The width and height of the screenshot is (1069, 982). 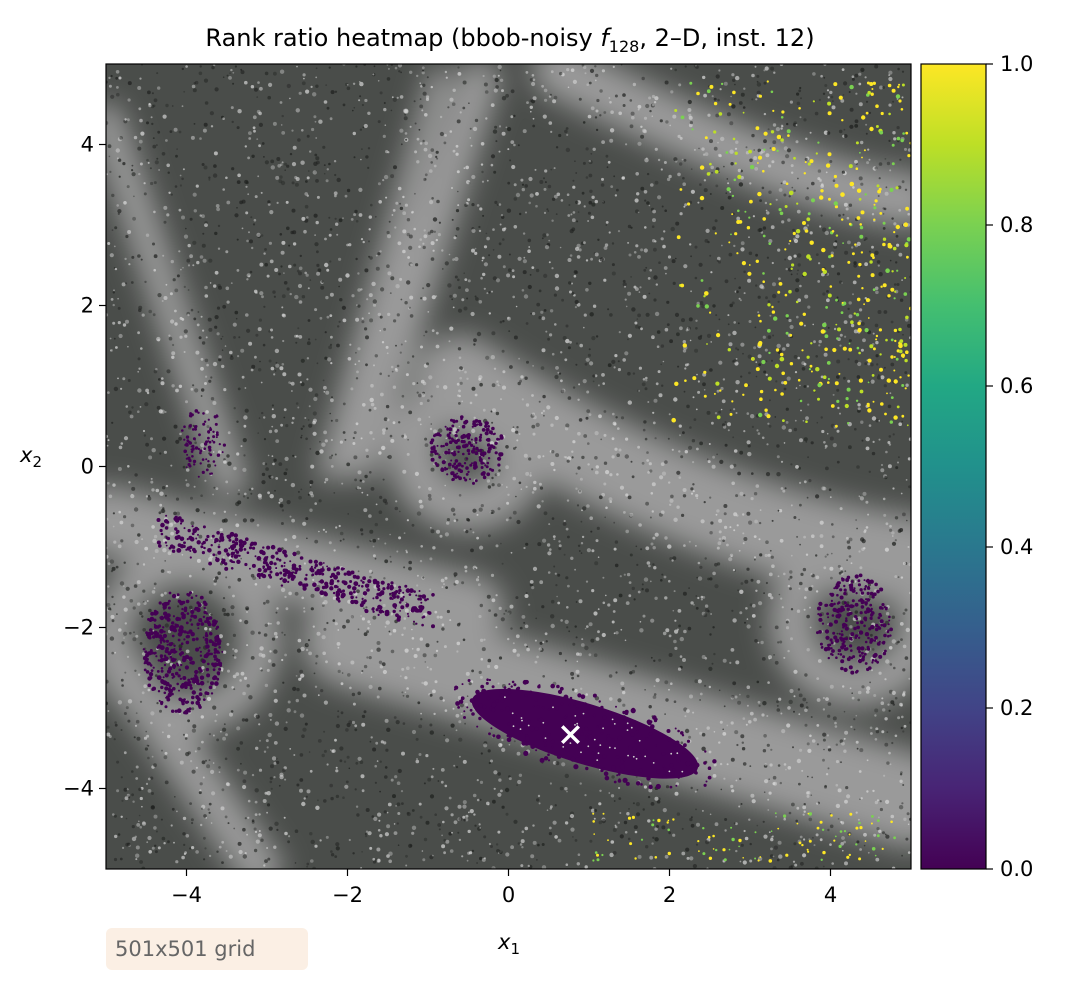 I want to click on colorbar-tick-label: 0.6, so click(x=1016, y=386).